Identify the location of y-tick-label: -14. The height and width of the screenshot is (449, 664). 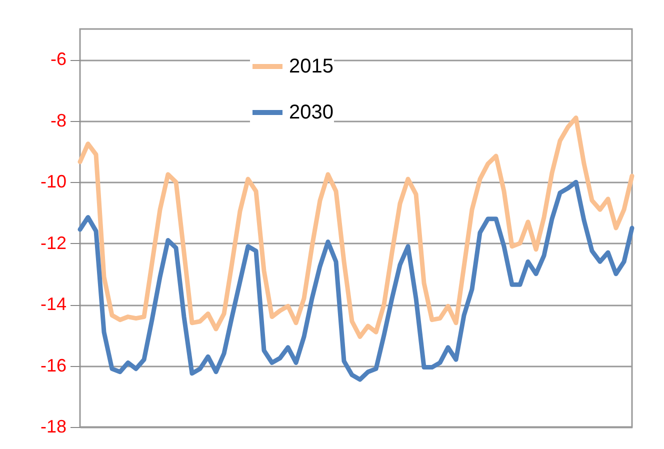
(53, 304).